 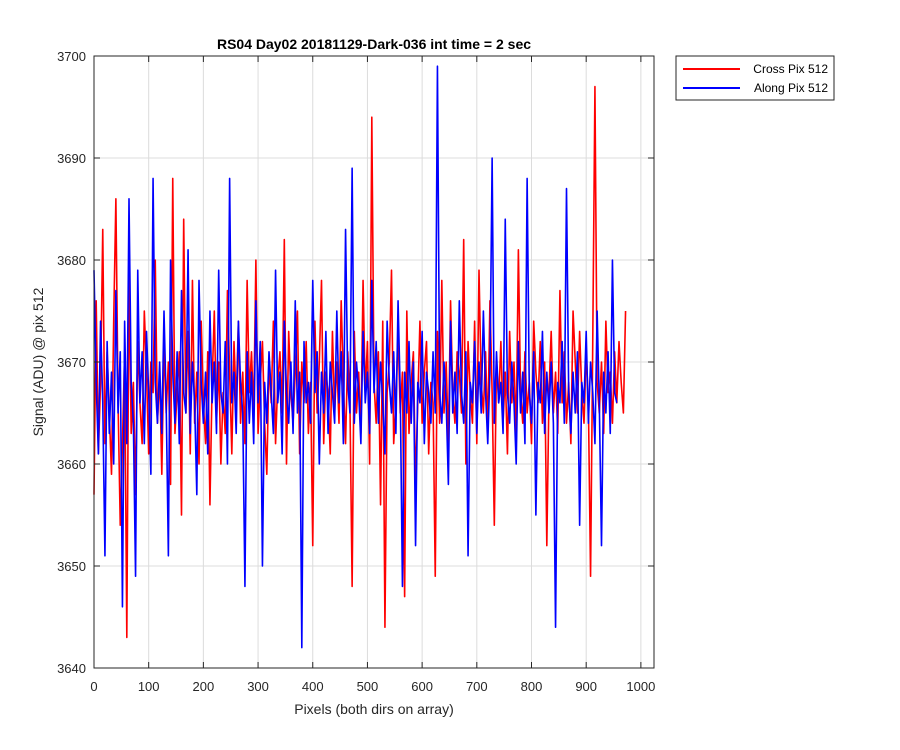 I want to click on y-axis-label: Signal (ADU) @ pix 512, so click(x=38, y=361).